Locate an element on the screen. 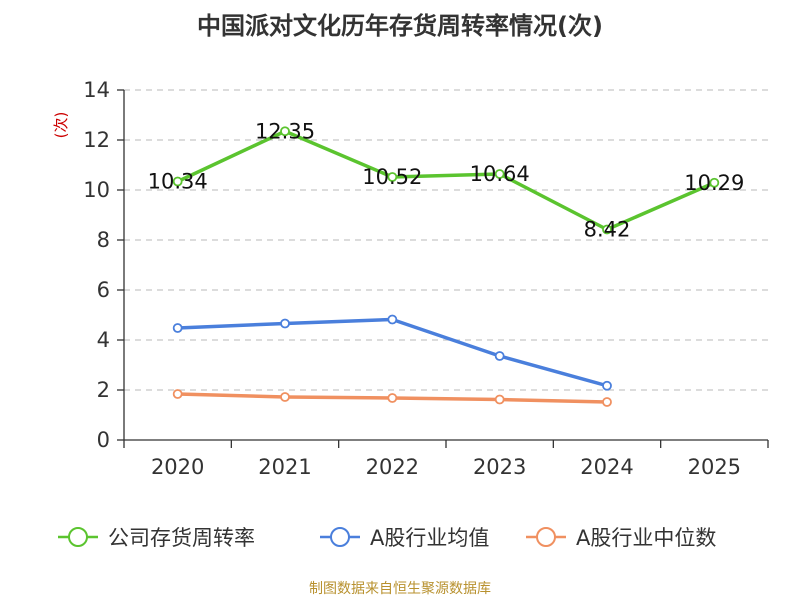  data-label: 10.29 is located at coordinates (714, 183).